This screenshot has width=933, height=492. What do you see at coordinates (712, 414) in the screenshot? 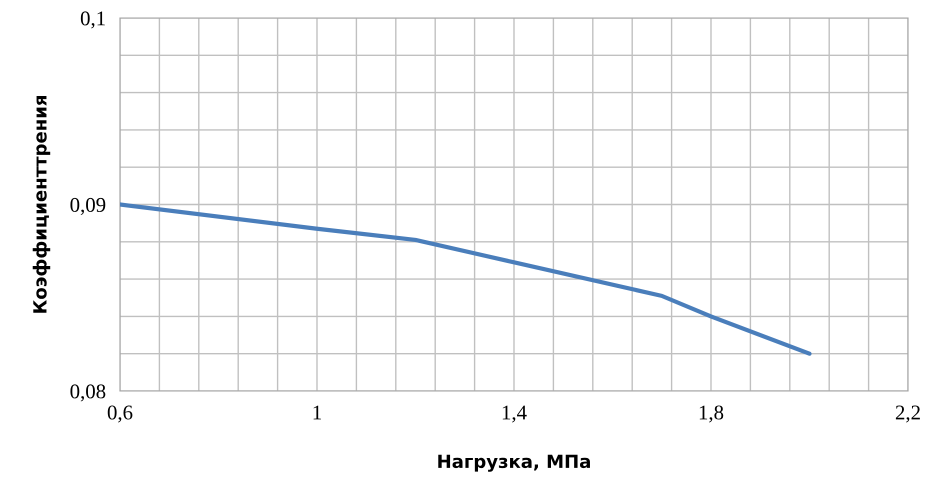
I see `x-tick-label: 1,8` at bounding box center [712, 414].